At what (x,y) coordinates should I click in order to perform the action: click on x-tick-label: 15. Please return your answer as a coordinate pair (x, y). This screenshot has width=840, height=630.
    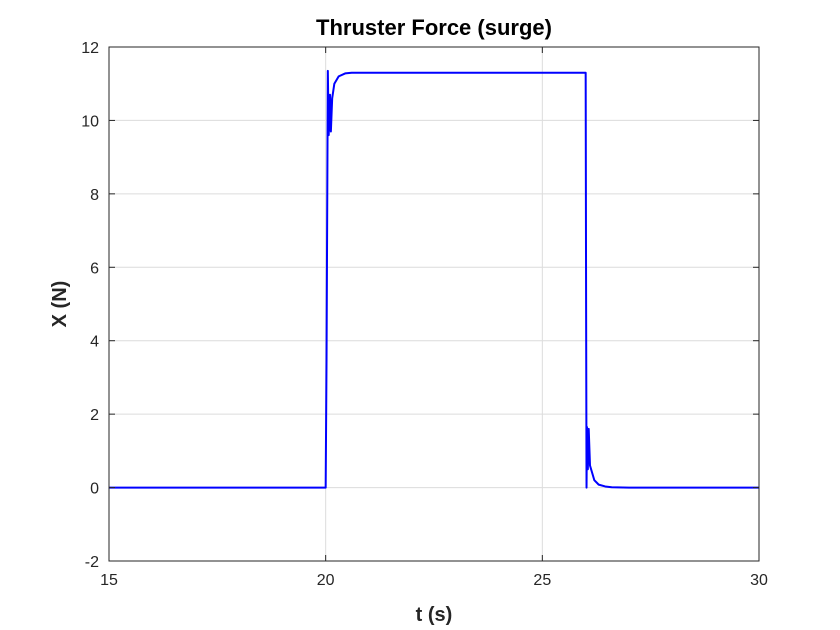
    Looking at the image, I should click on (109, 580).